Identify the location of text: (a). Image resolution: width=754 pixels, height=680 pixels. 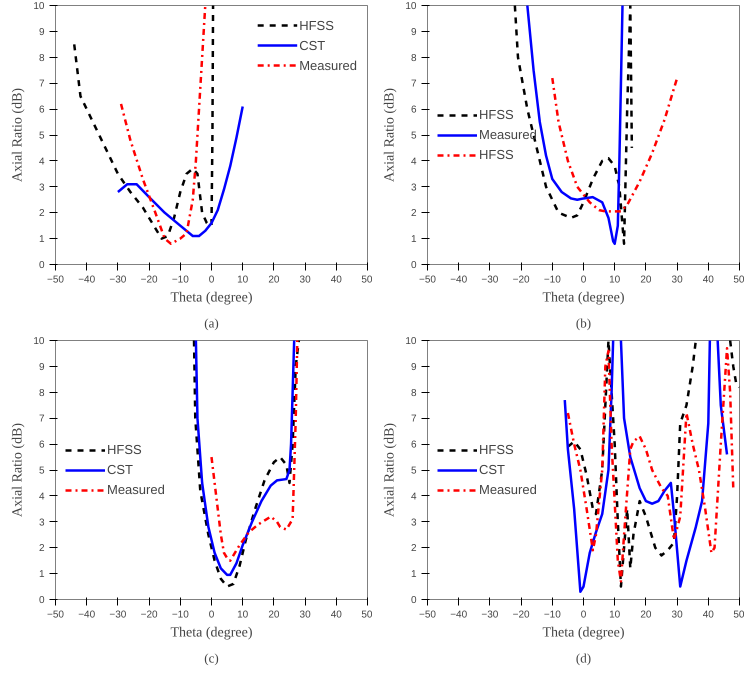
(211, 323).